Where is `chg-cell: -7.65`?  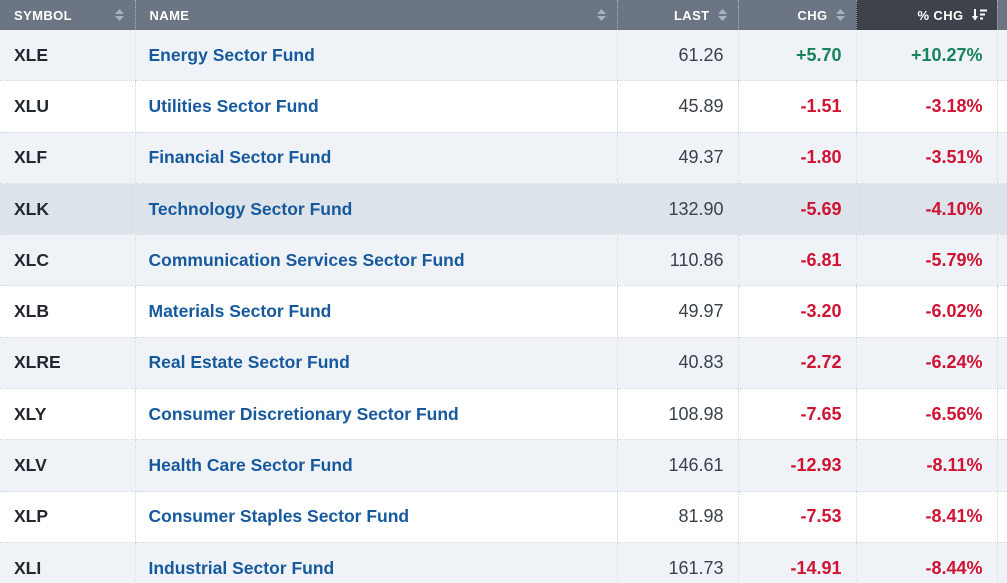 chg-cell: -7.65 is located at coordinates (797, 414).